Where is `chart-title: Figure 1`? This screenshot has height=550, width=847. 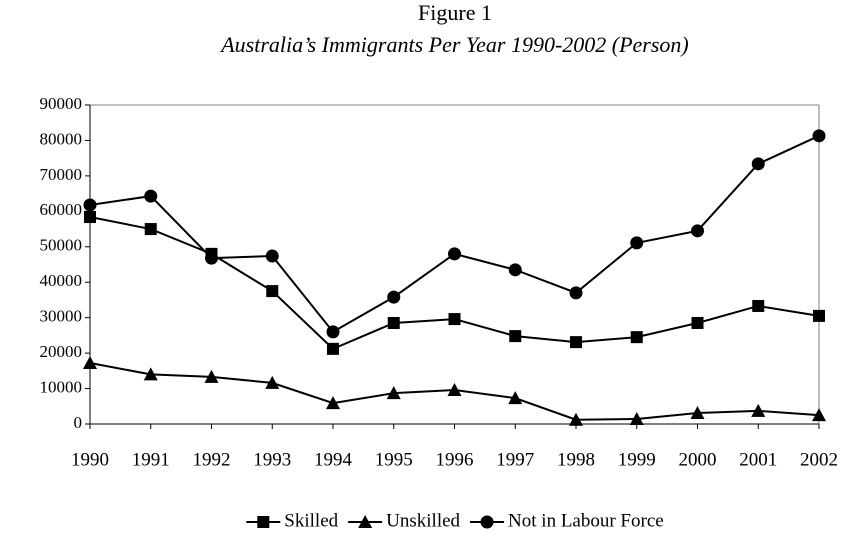 chart-title: Figure 1 is located at coordinates (455, 12).